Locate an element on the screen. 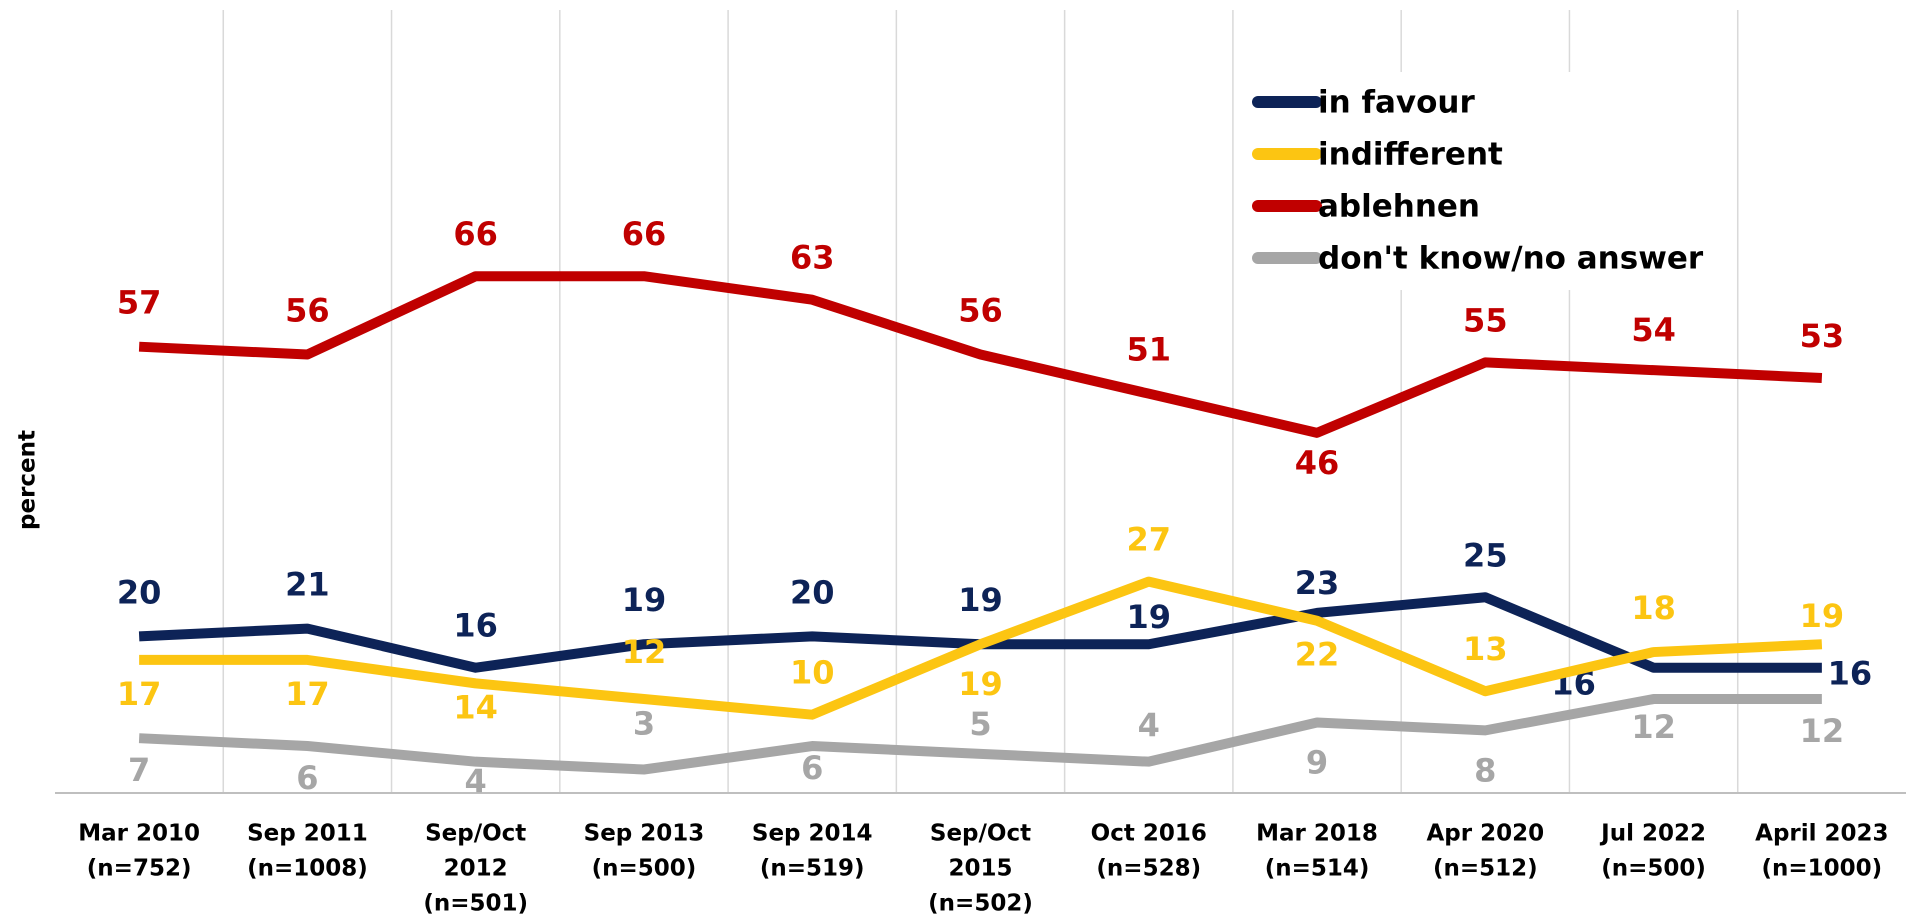  y-axis-label: percent is located at coordinates (28, 480).